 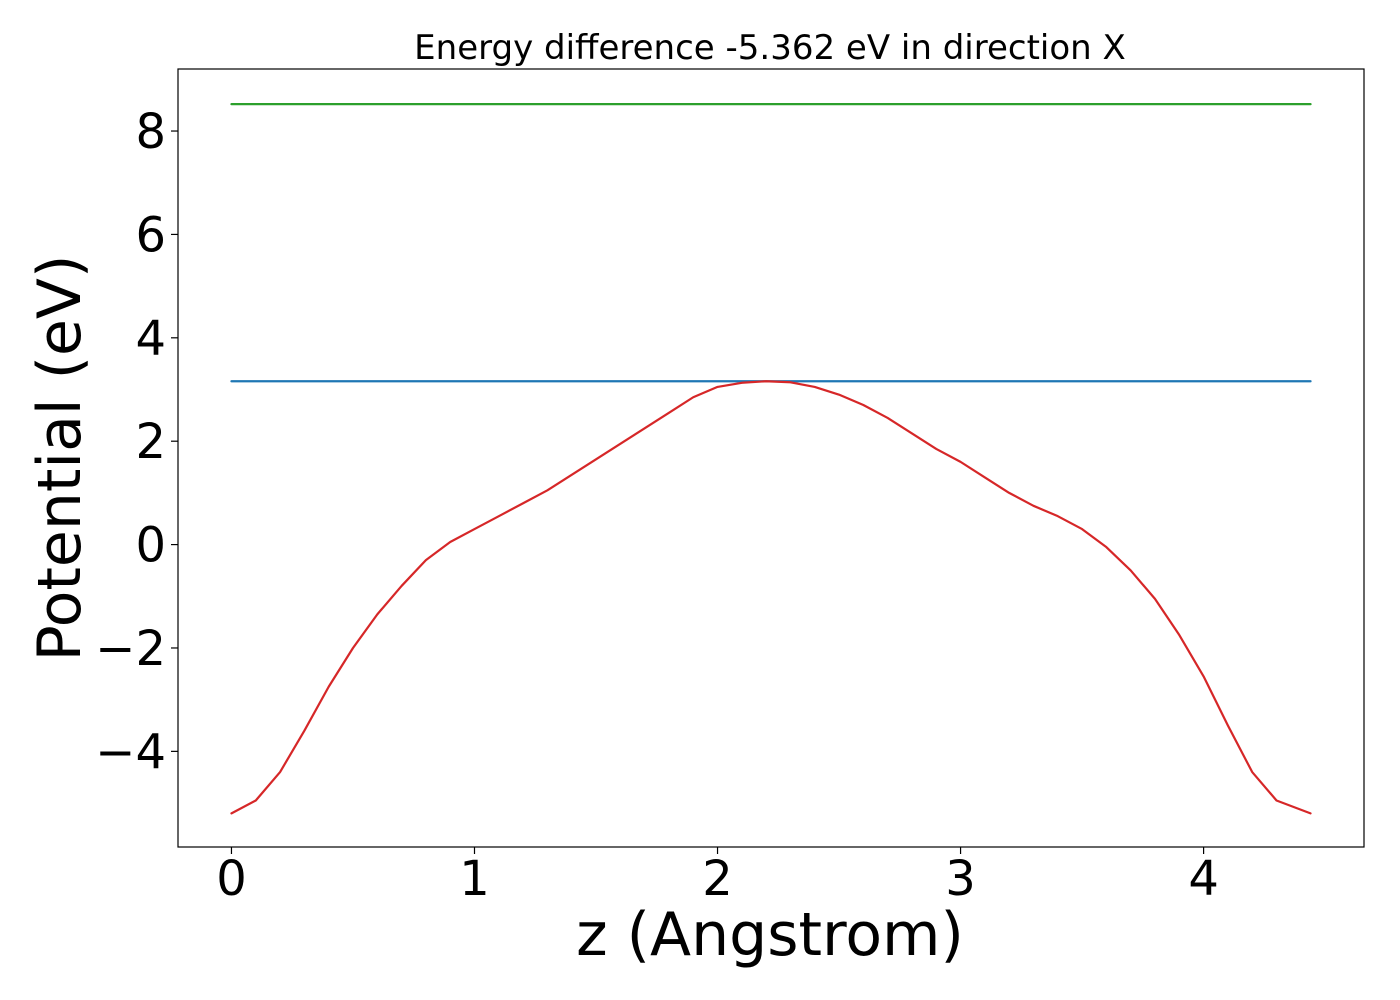 I want to click on y-tick-label: 0, so click(x=150, y=546).